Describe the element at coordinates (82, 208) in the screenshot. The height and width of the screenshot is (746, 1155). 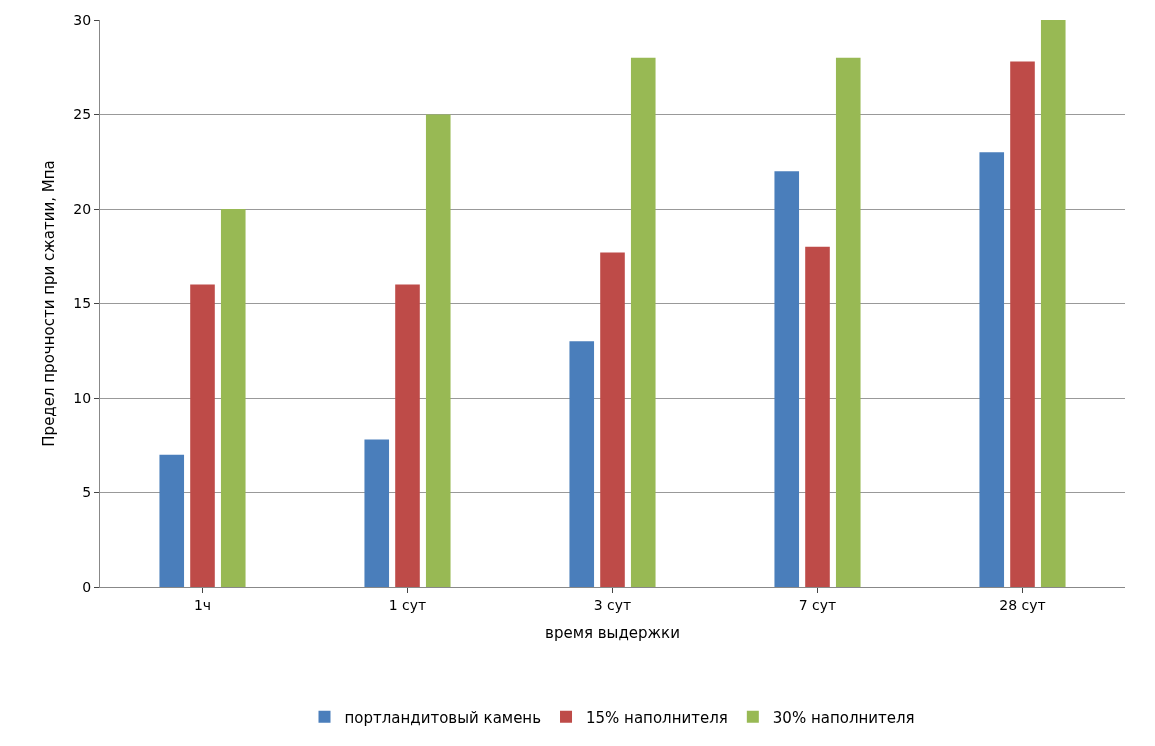
I see `y-tick-label: 20` at that location.